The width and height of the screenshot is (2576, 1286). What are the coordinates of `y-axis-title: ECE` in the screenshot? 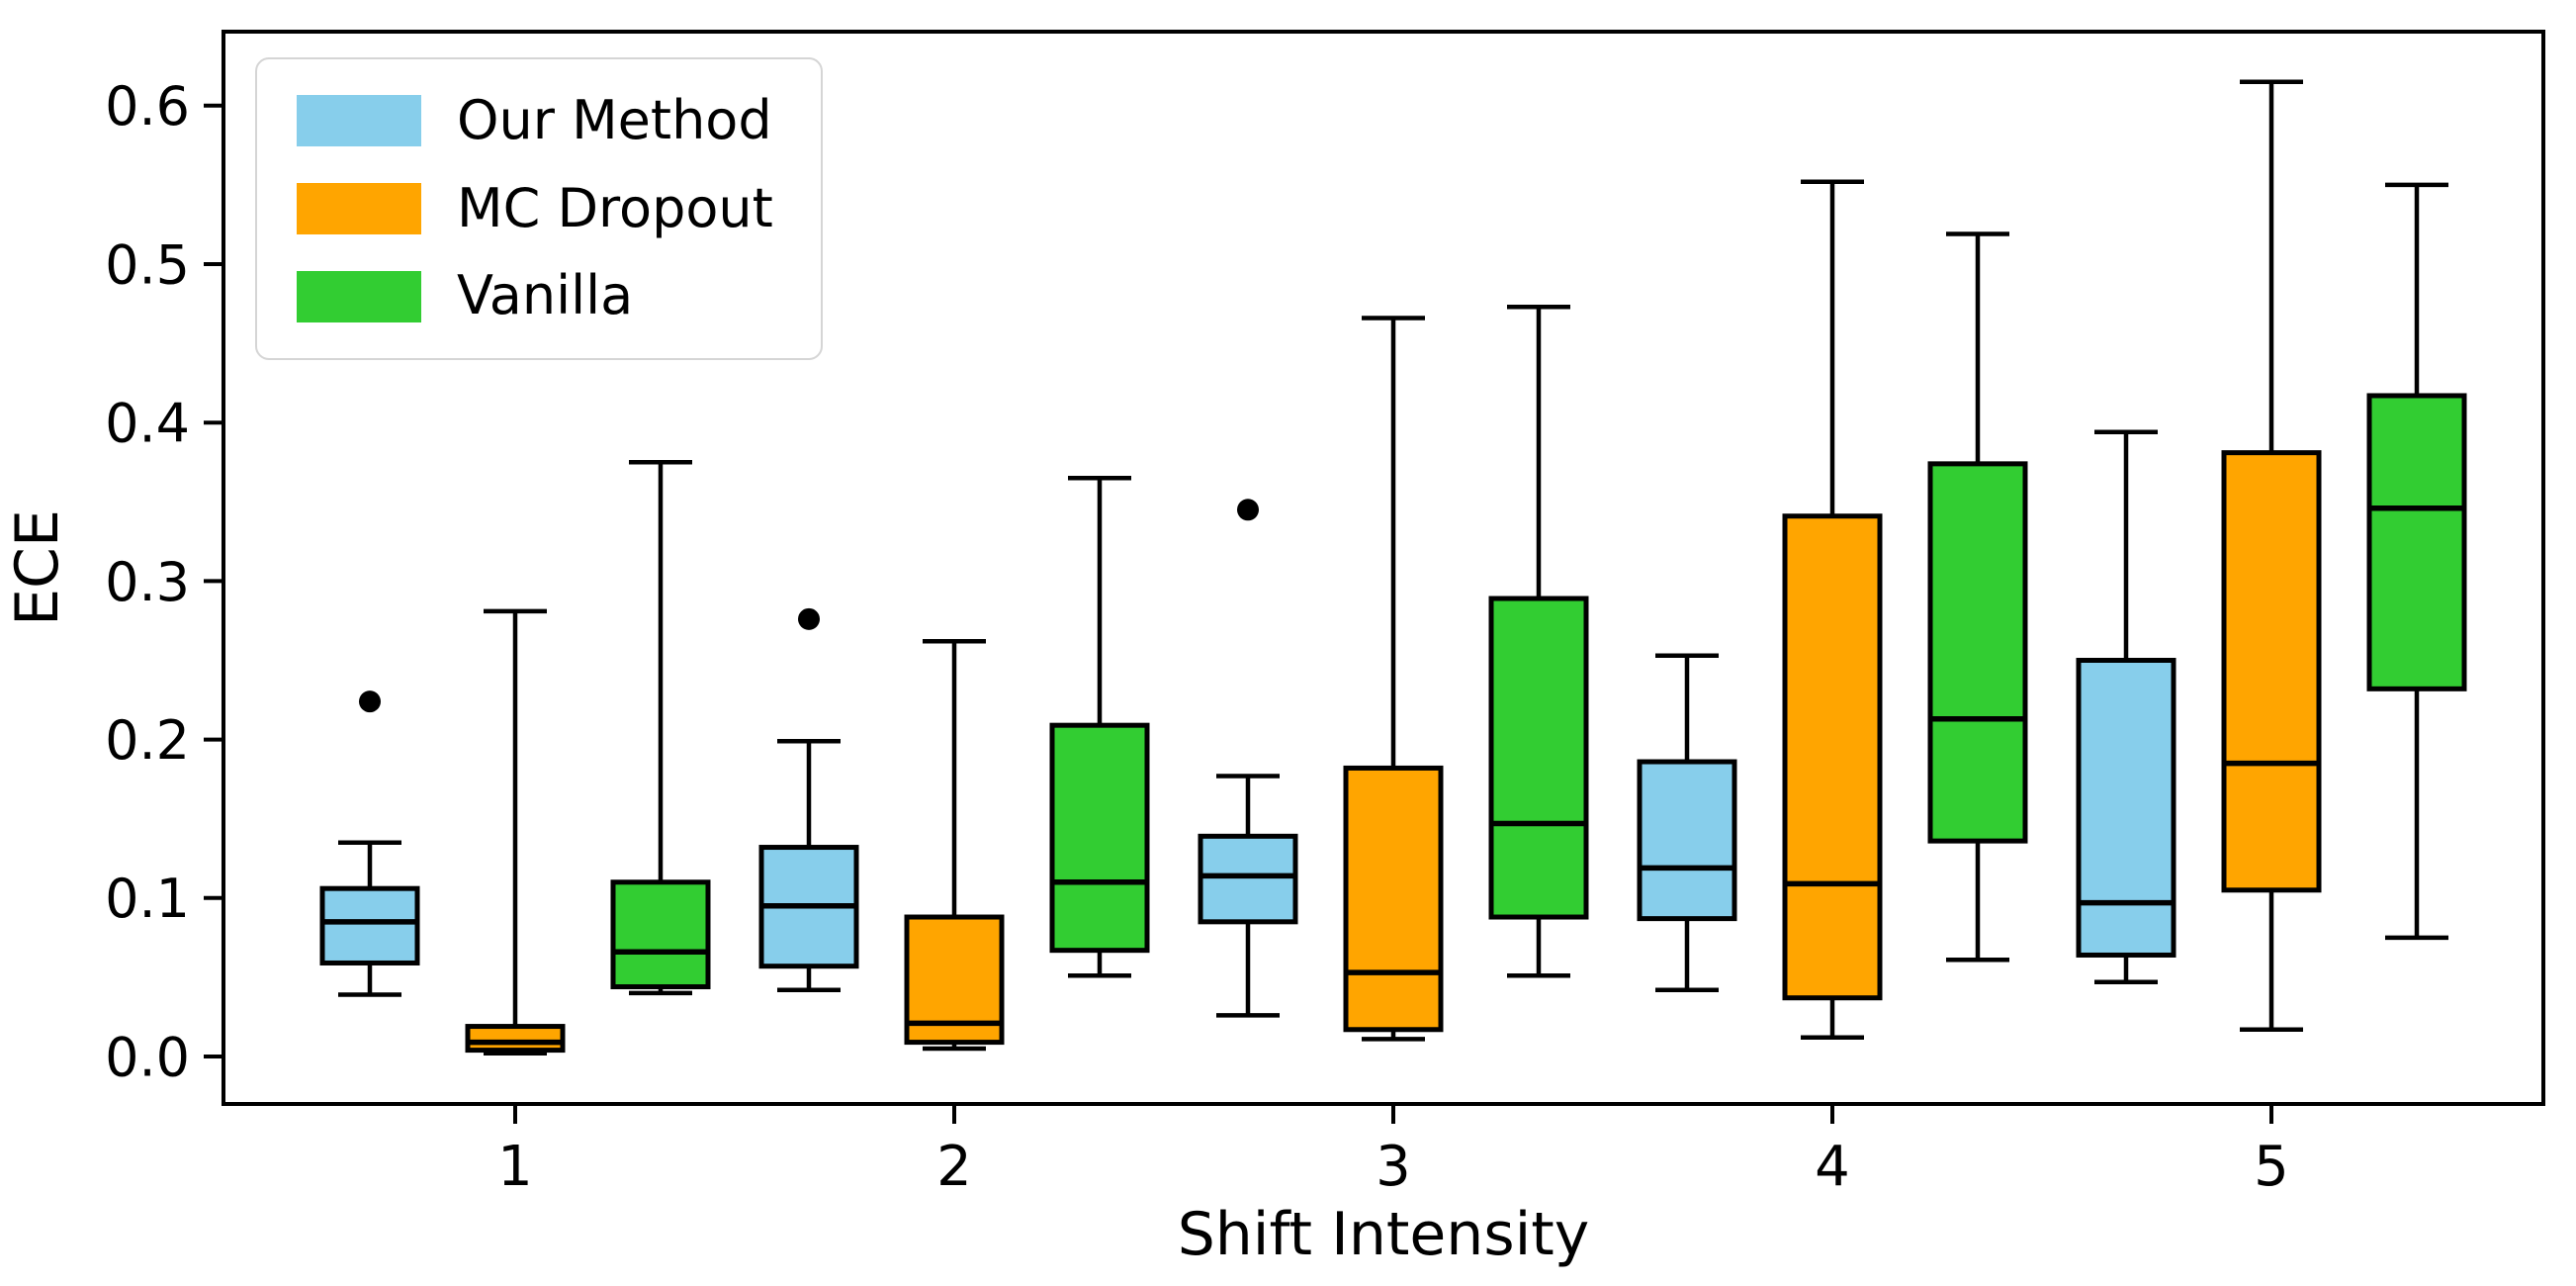 It's located at (37, 567).